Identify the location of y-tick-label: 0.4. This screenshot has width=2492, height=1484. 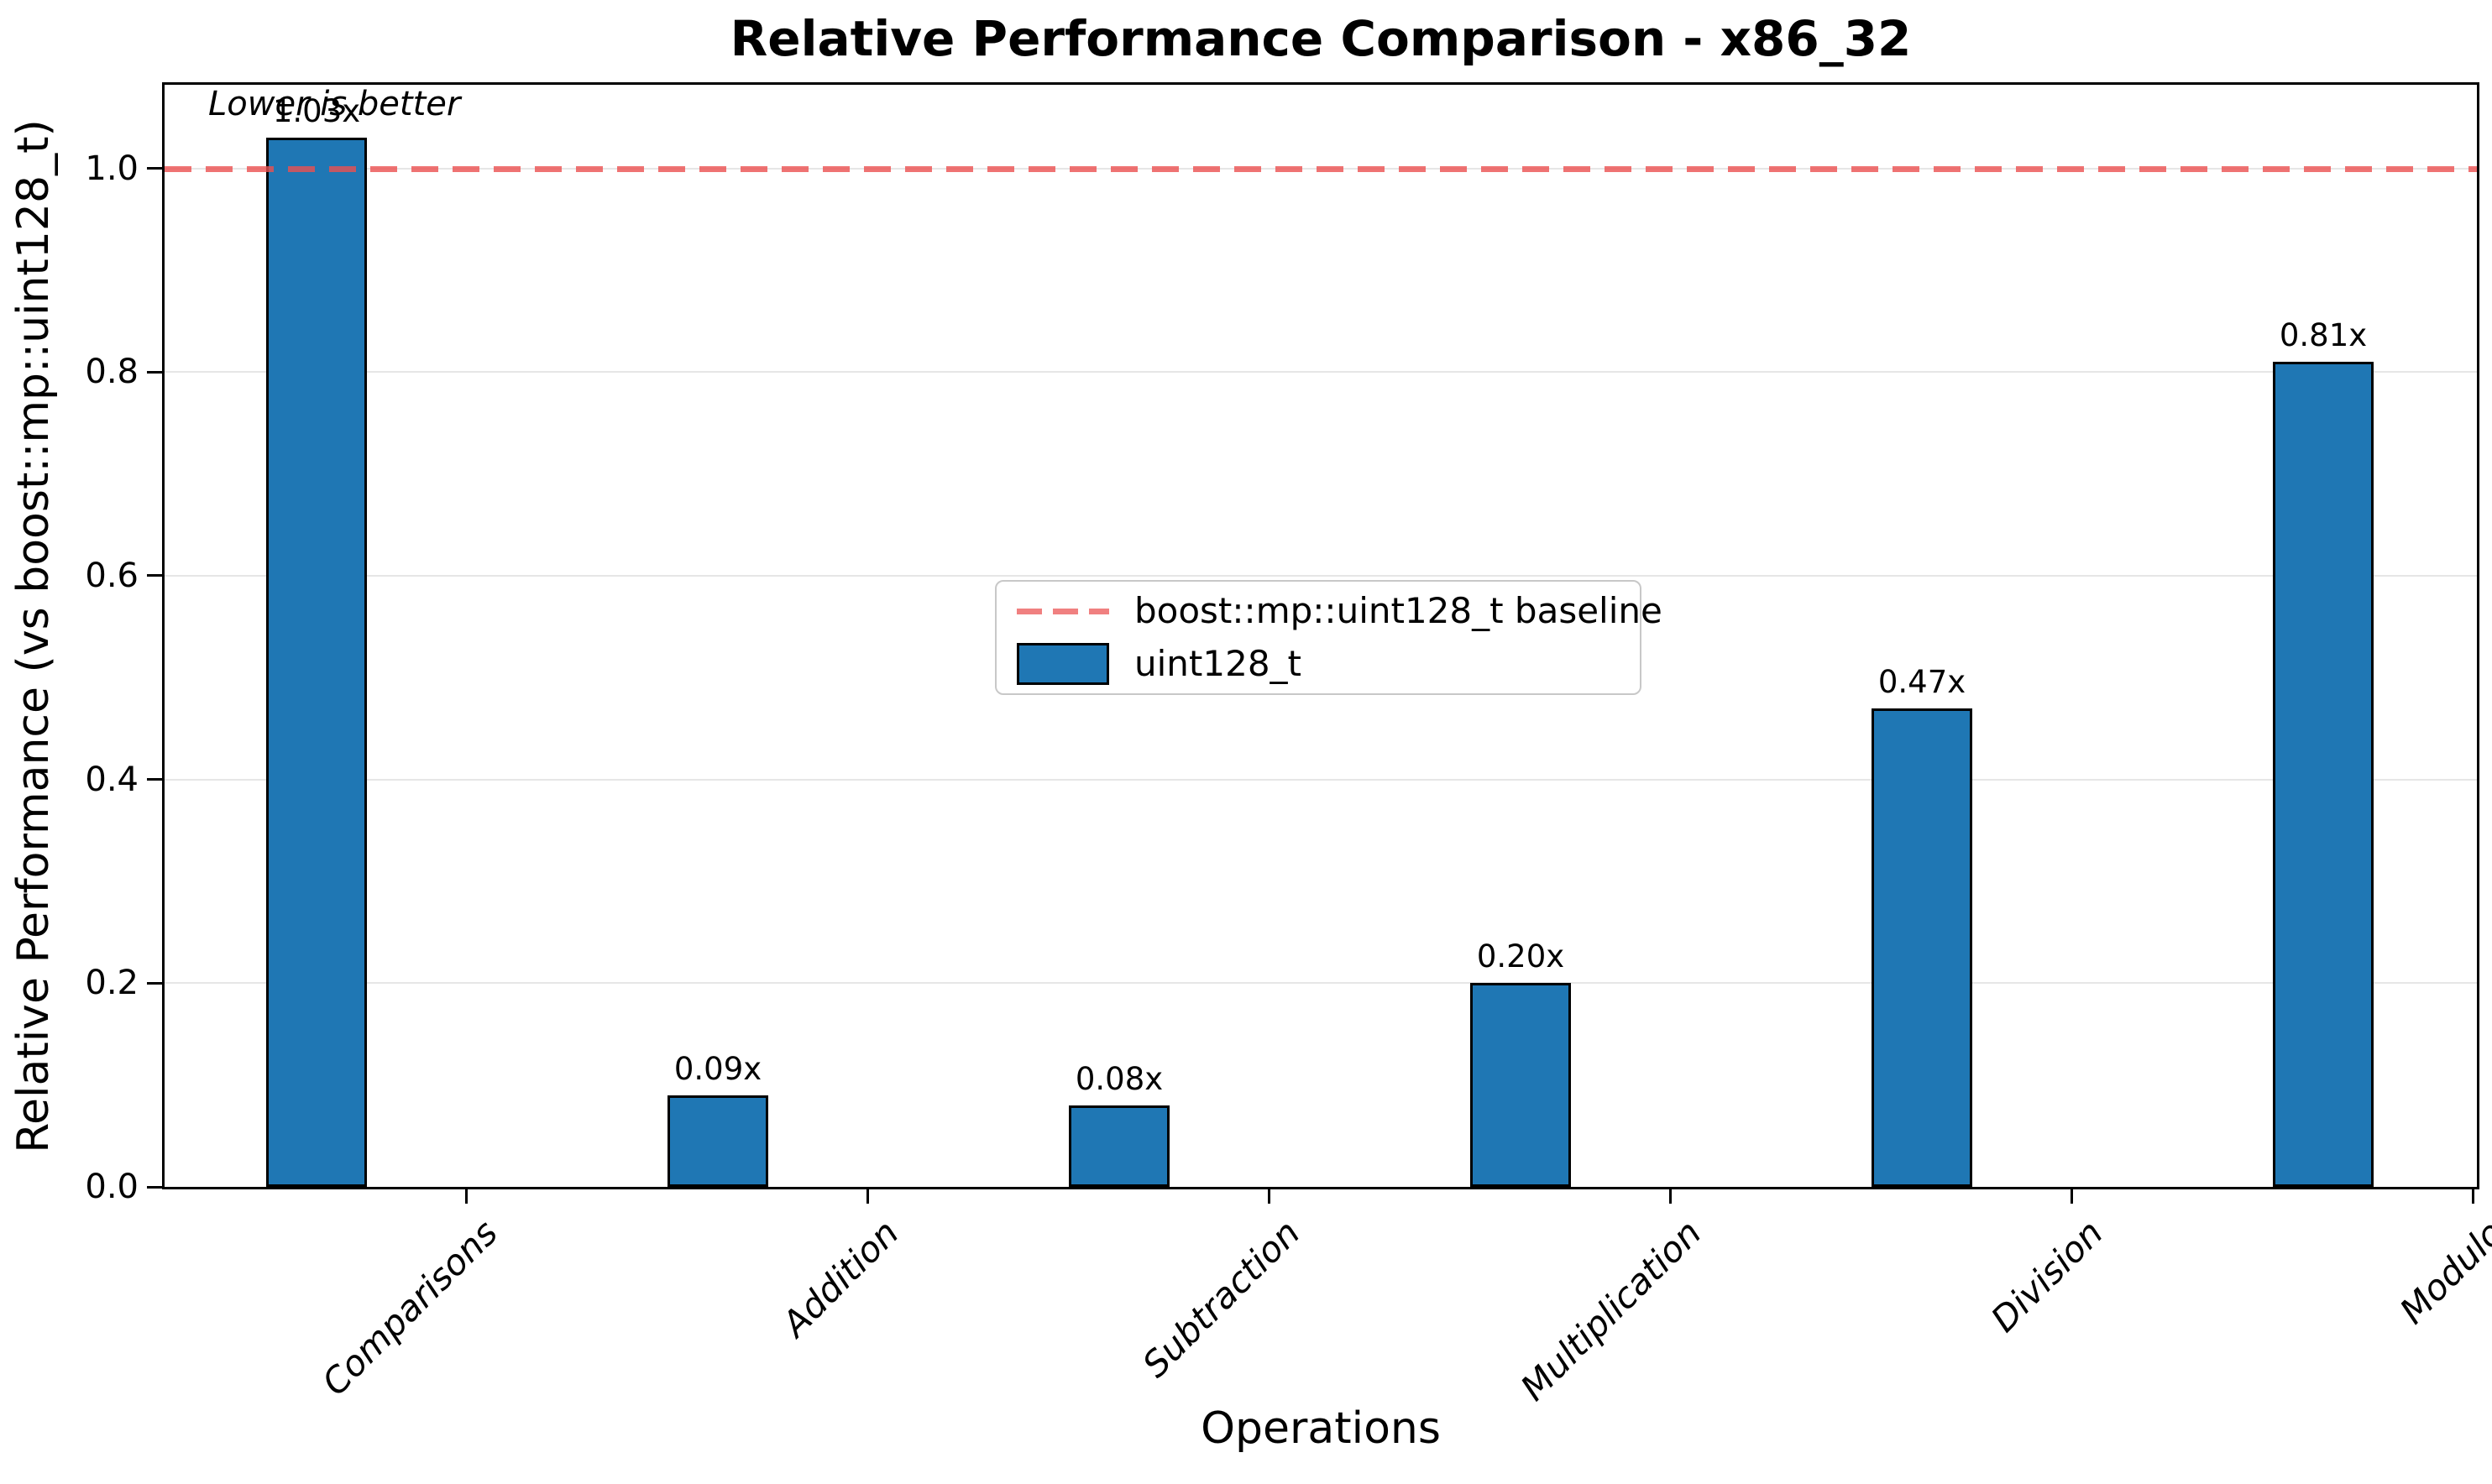
(112, 779).